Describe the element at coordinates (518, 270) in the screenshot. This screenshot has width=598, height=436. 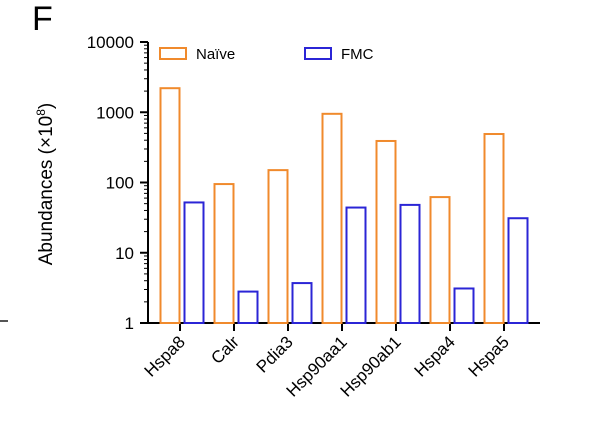
I see `bar-fmc-hspa5` at that location.